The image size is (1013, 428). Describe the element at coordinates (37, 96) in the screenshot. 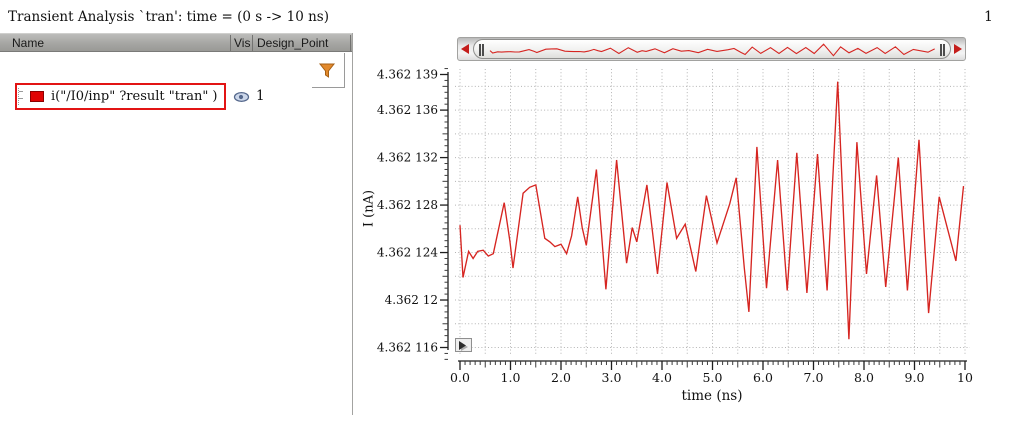

I see `trace-swatch` at that location.